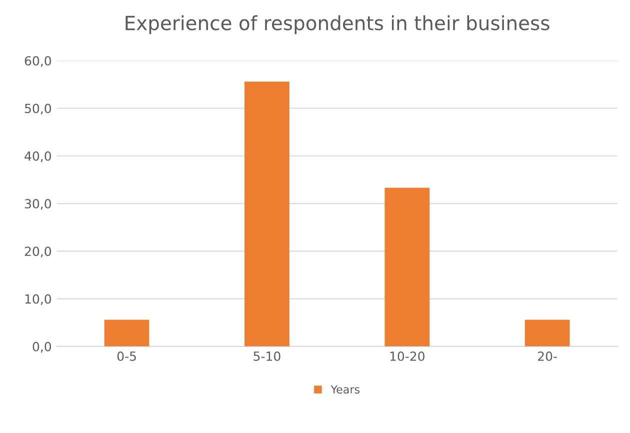 The image size is (630, 433). I want to click on x-tick-label: 0-5, so click(126, 356).